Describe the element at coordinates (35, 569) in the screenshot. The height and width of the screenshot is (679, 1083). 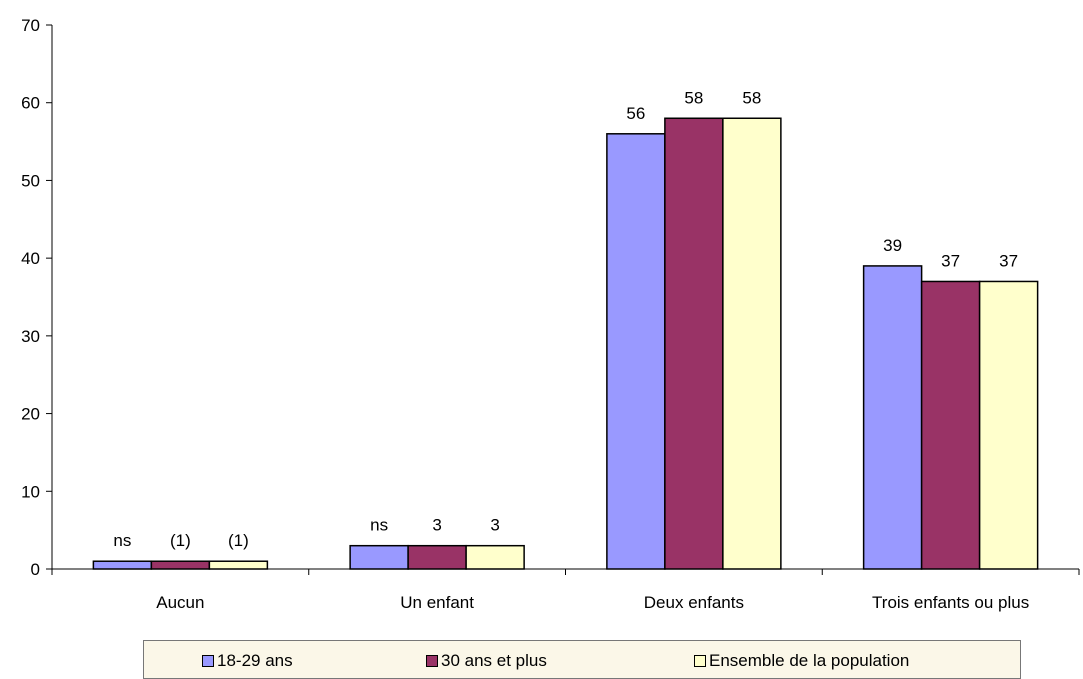
I see `y-tick-label: 0` at that location.